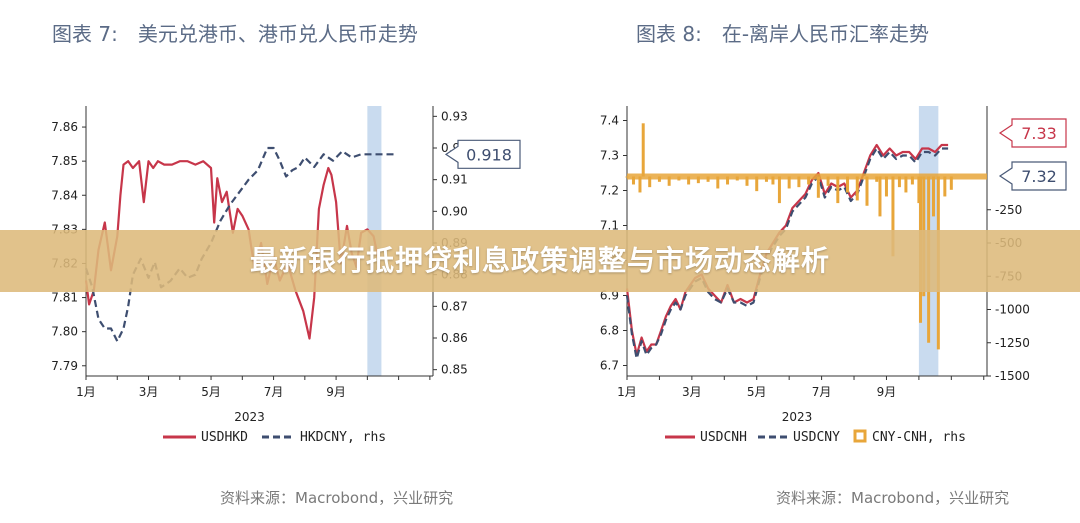 The image size is (1080, 523). I want to click on chart-title-right: 图表 8: 在-离岸人民币汇率走势, so click(783, 34).